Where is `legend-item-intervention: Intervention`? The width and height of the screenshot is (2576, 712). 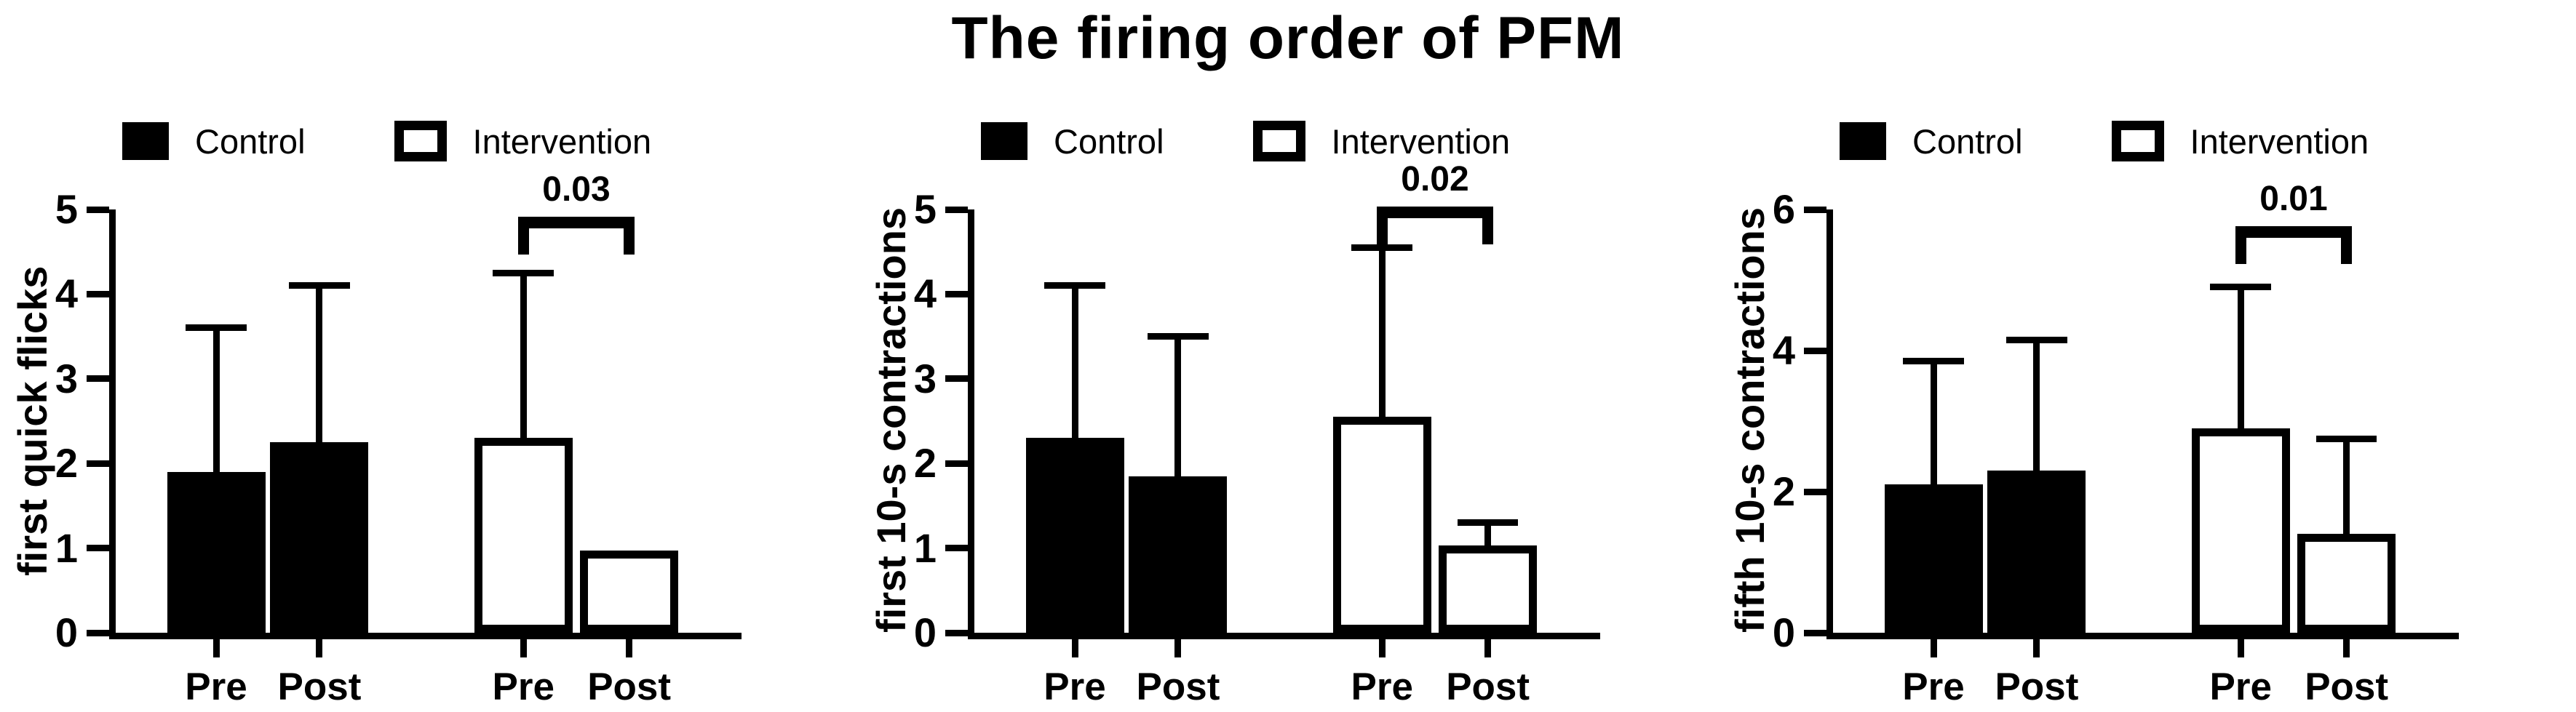
legend-item-intervention: Intervention is located at coordinates (522, 141).